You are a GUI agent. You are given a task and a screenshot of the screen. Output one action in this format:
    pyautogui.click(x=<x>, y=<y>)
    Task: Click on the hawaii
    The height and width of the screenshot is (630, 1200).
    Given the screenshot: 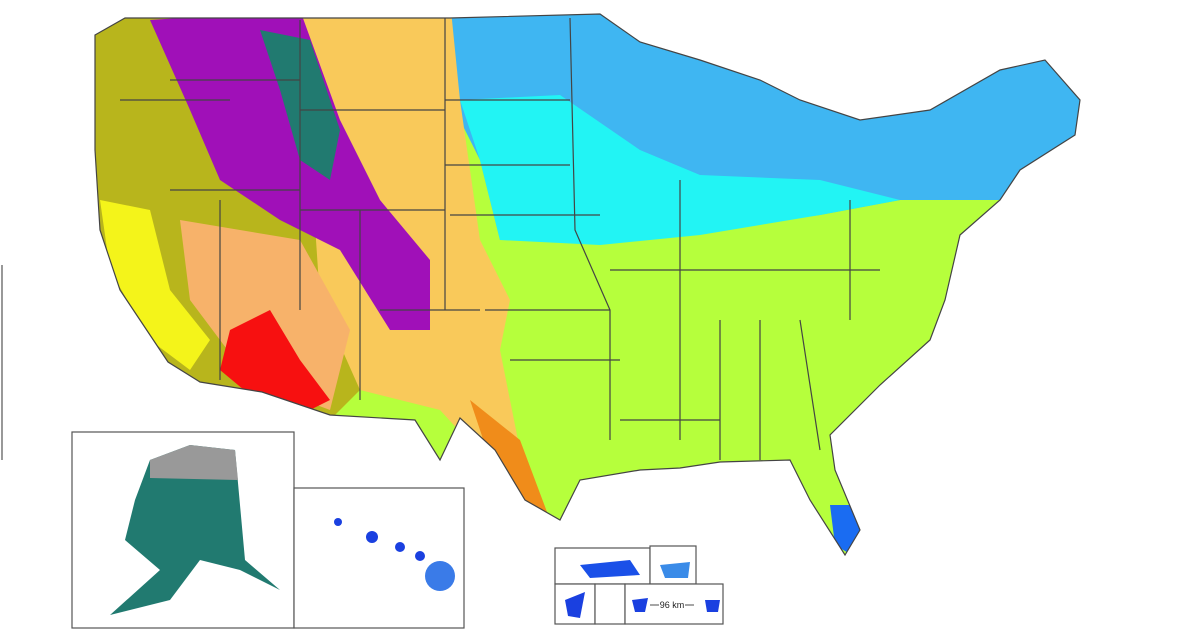 What is the action you would take?
    pyautogui.click(x=394, y=554)
    